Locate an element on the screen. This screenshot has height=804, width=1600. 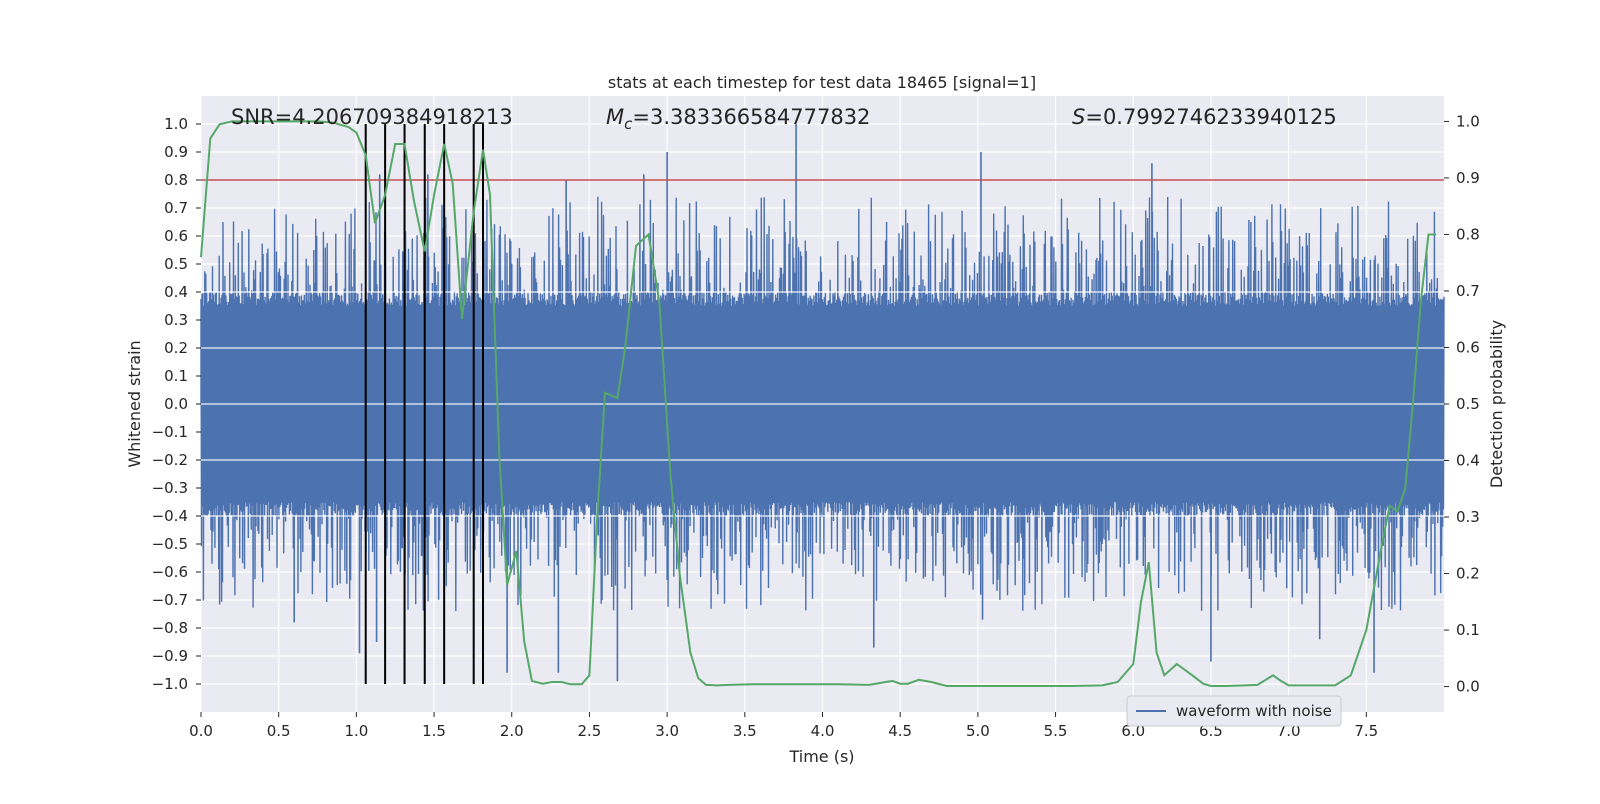
y-tick-label: 0.4 is located at coordinates (176, 292).